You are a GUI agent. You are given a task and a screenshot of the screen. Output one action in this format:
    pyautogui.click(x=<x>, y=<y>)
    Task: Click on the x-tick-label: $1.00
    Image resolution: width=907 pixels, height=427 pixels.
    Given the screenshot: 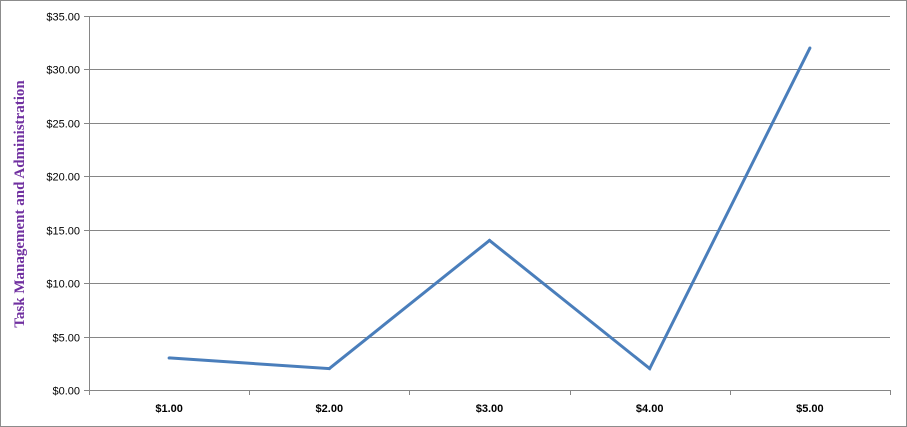 What is the action you would take?
    pyautogui.click(x=169, y=409)
    